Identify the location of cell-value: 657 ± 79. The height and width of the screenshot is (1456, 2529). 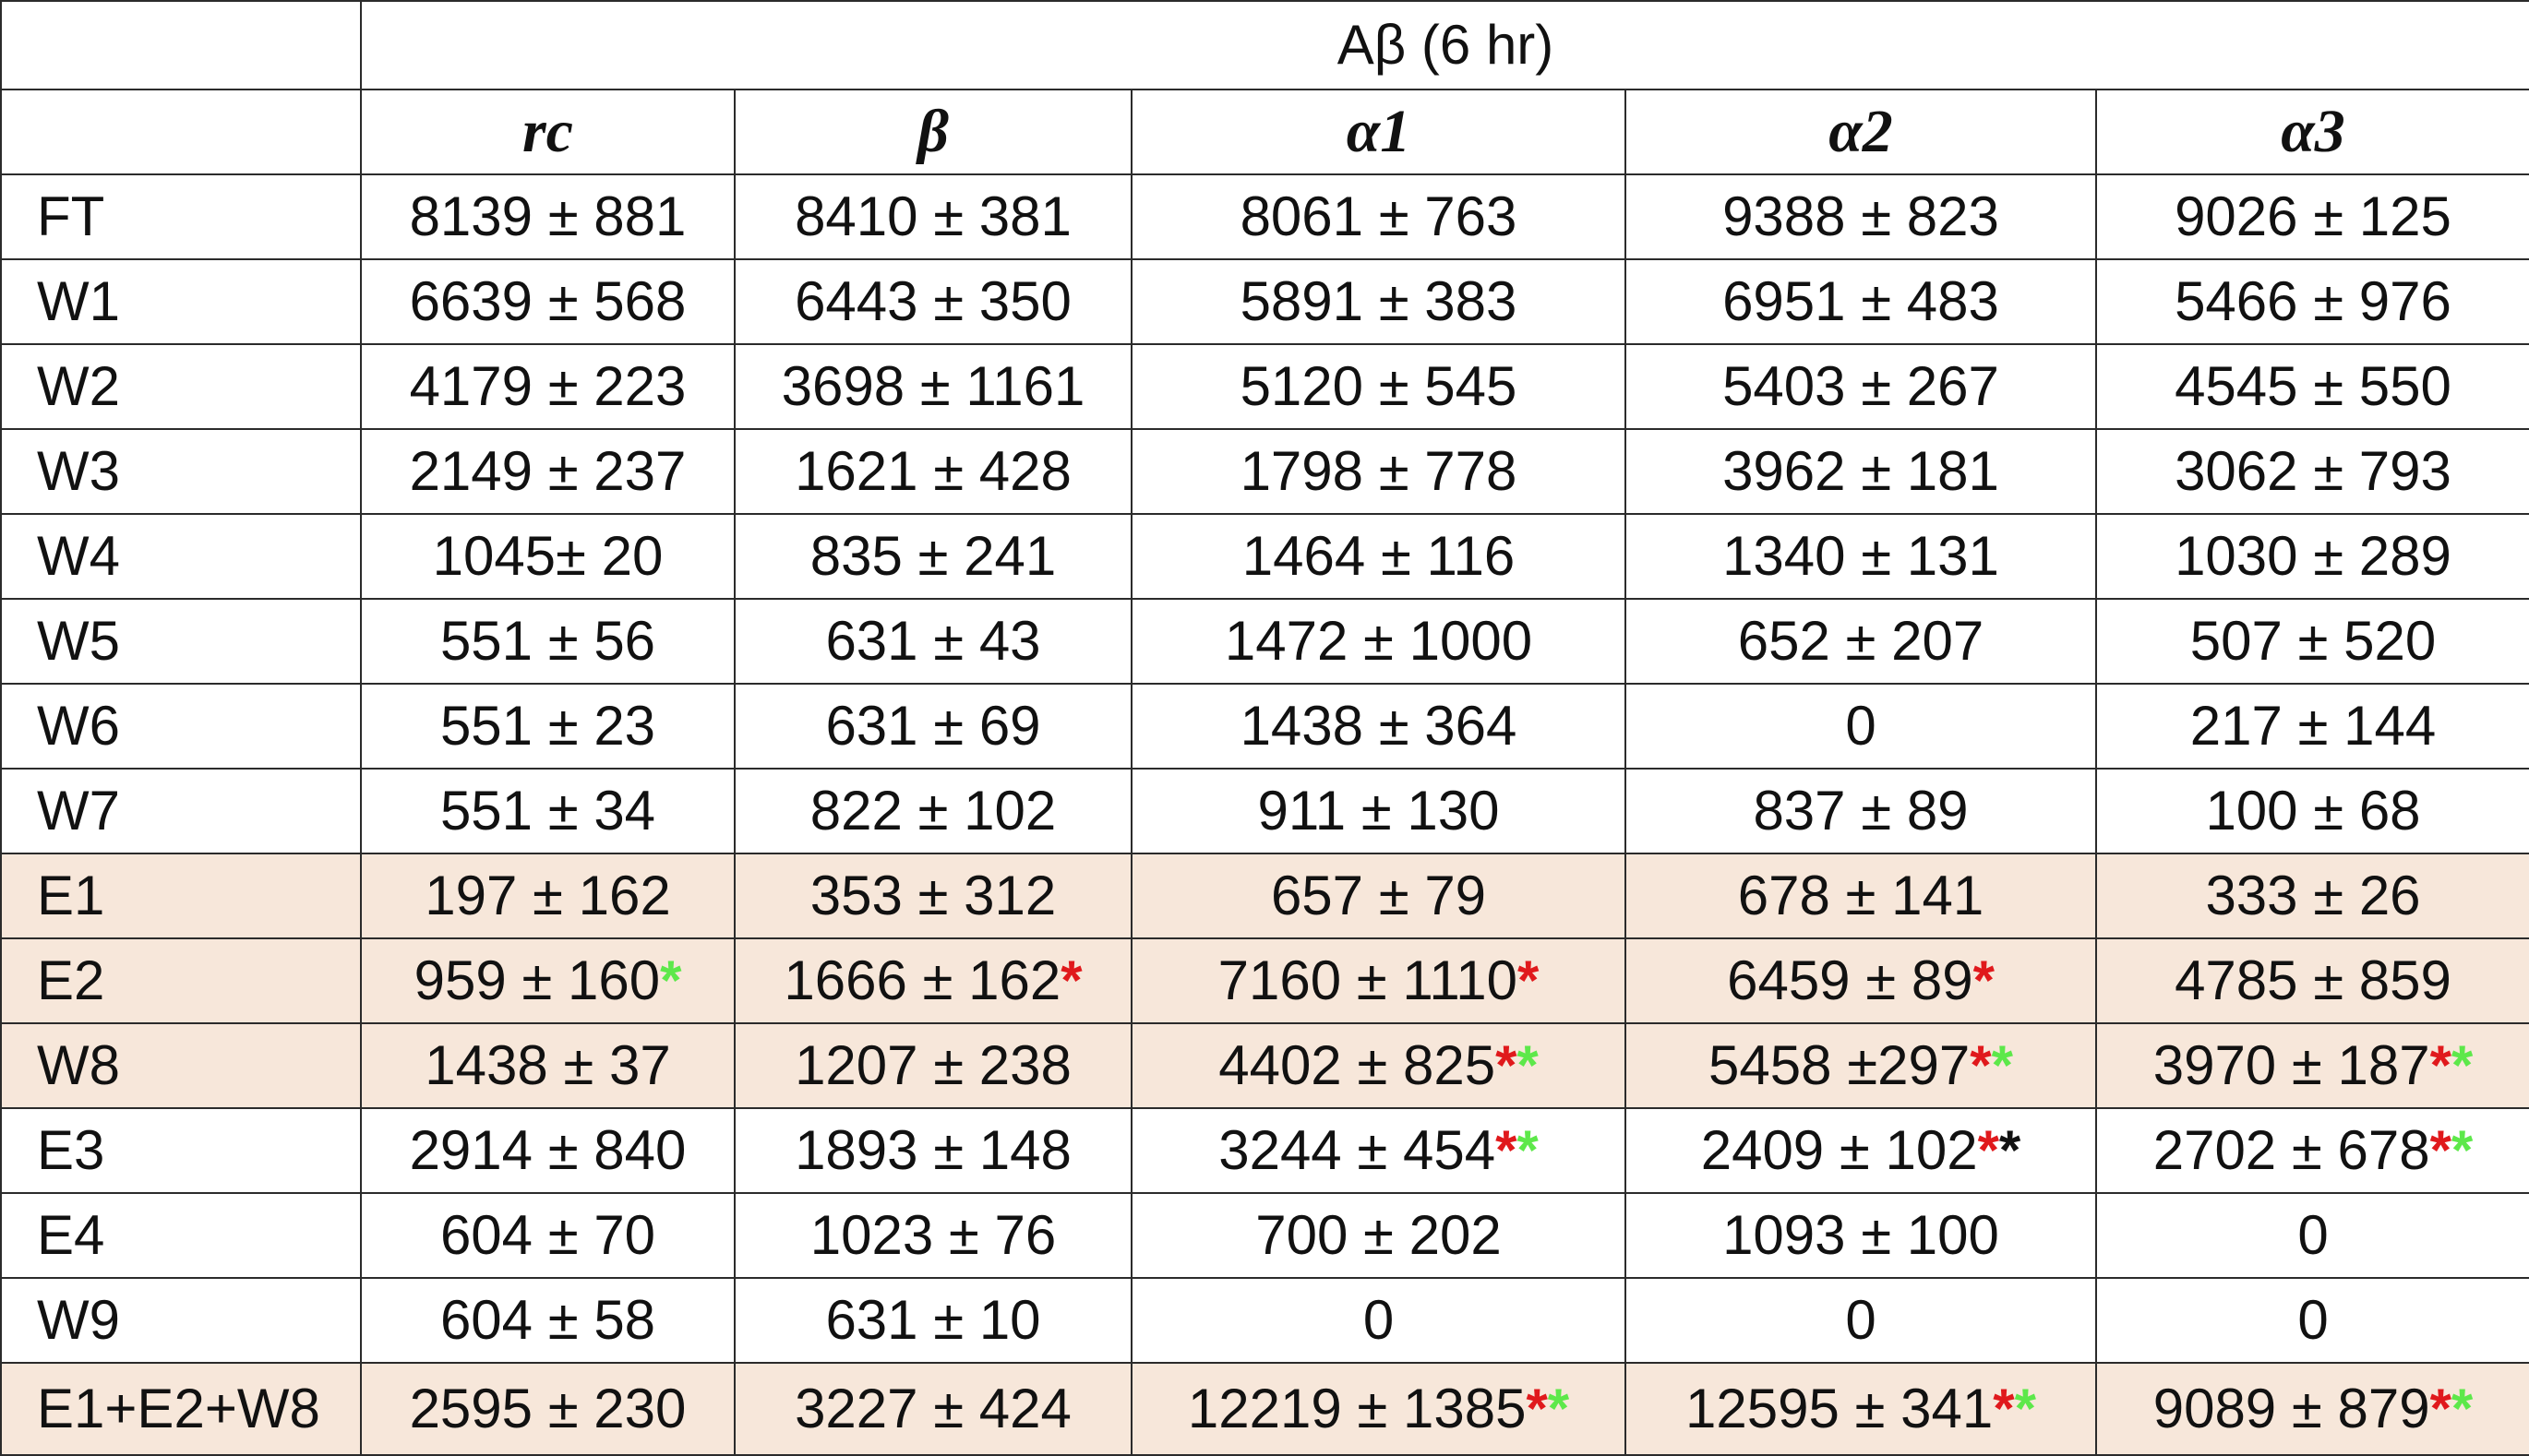
(1378, 895).